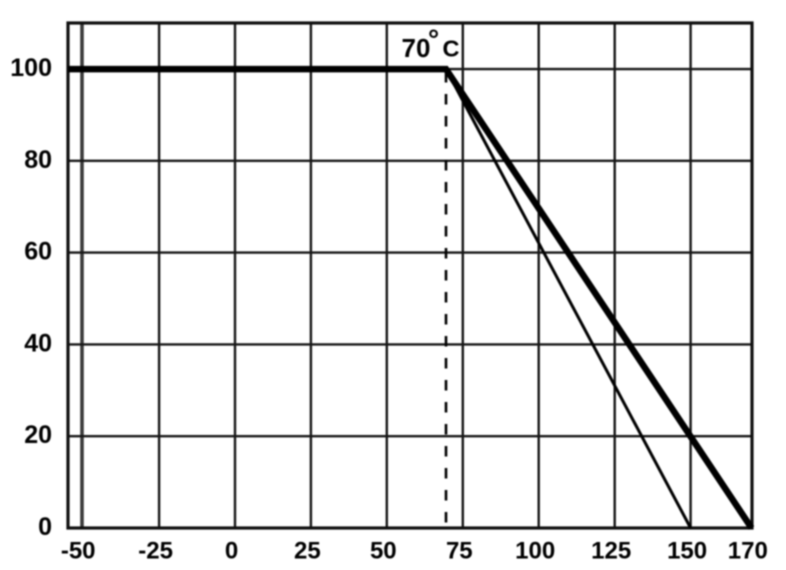  I want to click on svg-text: 40, so click(38, 343).